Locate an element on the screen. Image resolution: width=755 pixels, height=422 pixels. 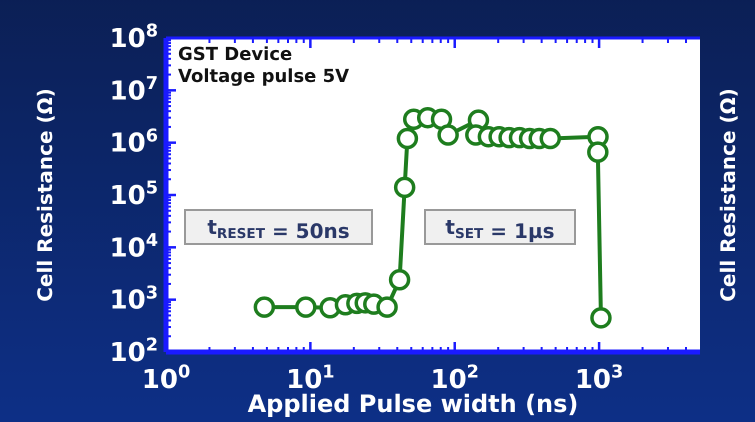
y-tick-label: 10$^{8}$ is located at coordinates (134, 38).